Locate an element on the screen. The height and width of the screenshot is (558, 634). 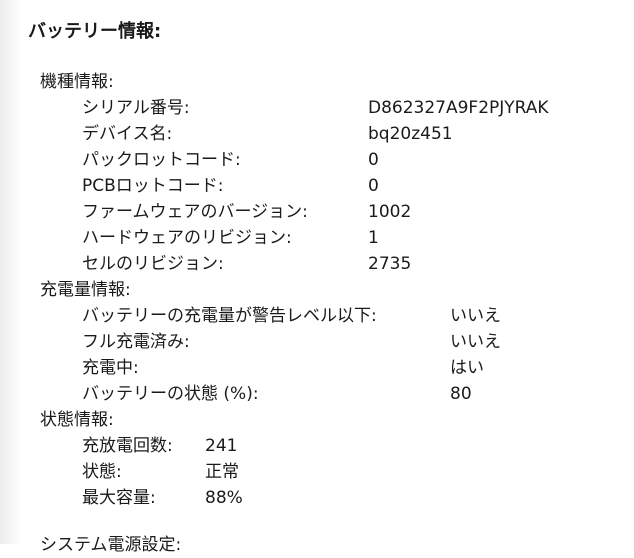
info-row: パックロットコード: 0 is located at coordinates (230, 160).